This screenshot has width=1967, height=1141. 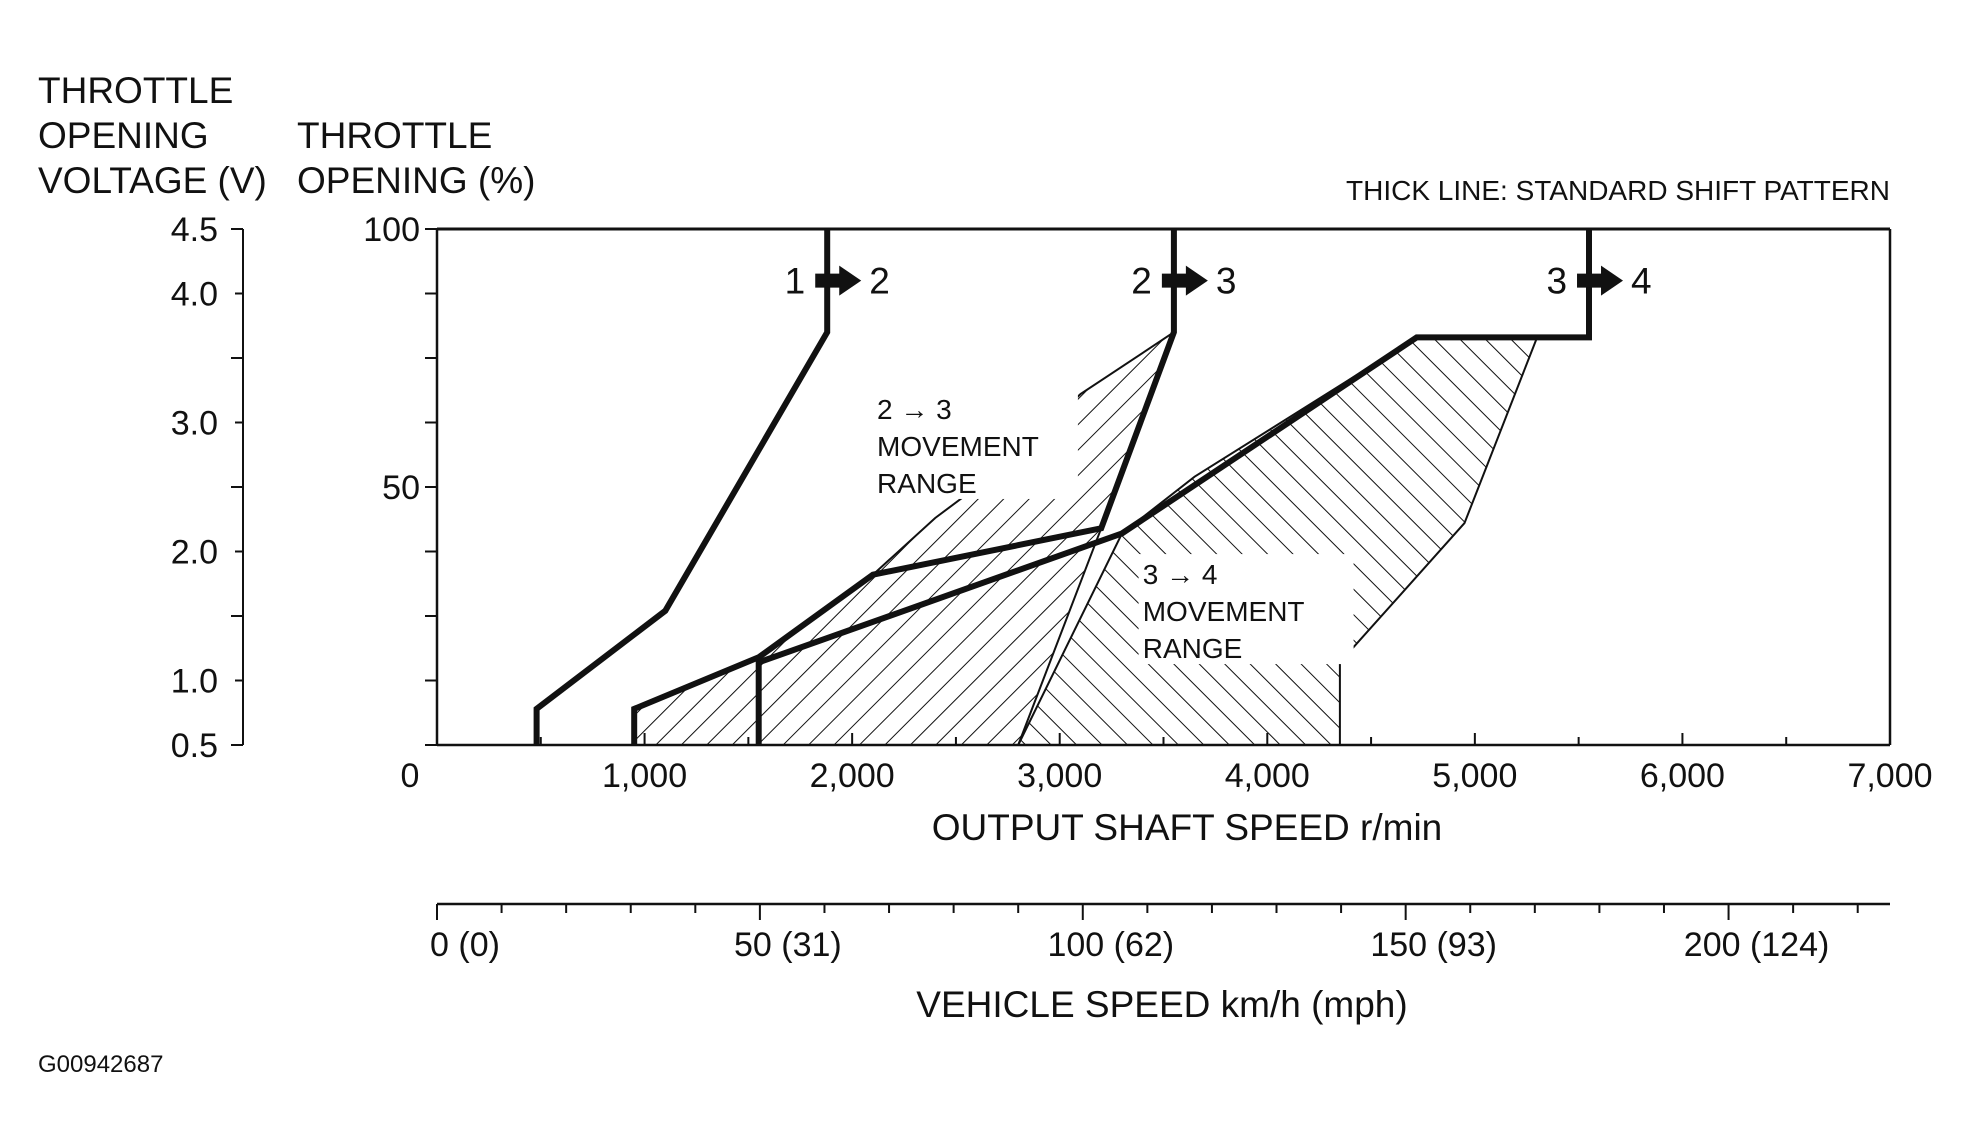 I want to click on vehicle-speed-tick-label: 200 (124), so click(x=1757, y=945).